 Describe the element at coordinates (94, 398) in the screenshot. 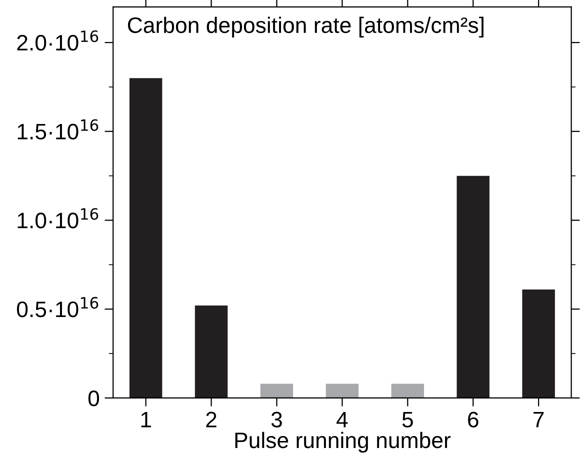

I see `y-tick-label: 0` at that location.